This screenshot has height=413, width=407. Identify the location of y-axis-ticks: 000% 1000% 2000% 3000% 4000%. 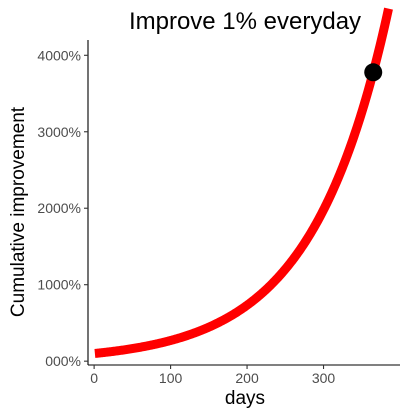
(62, 208).